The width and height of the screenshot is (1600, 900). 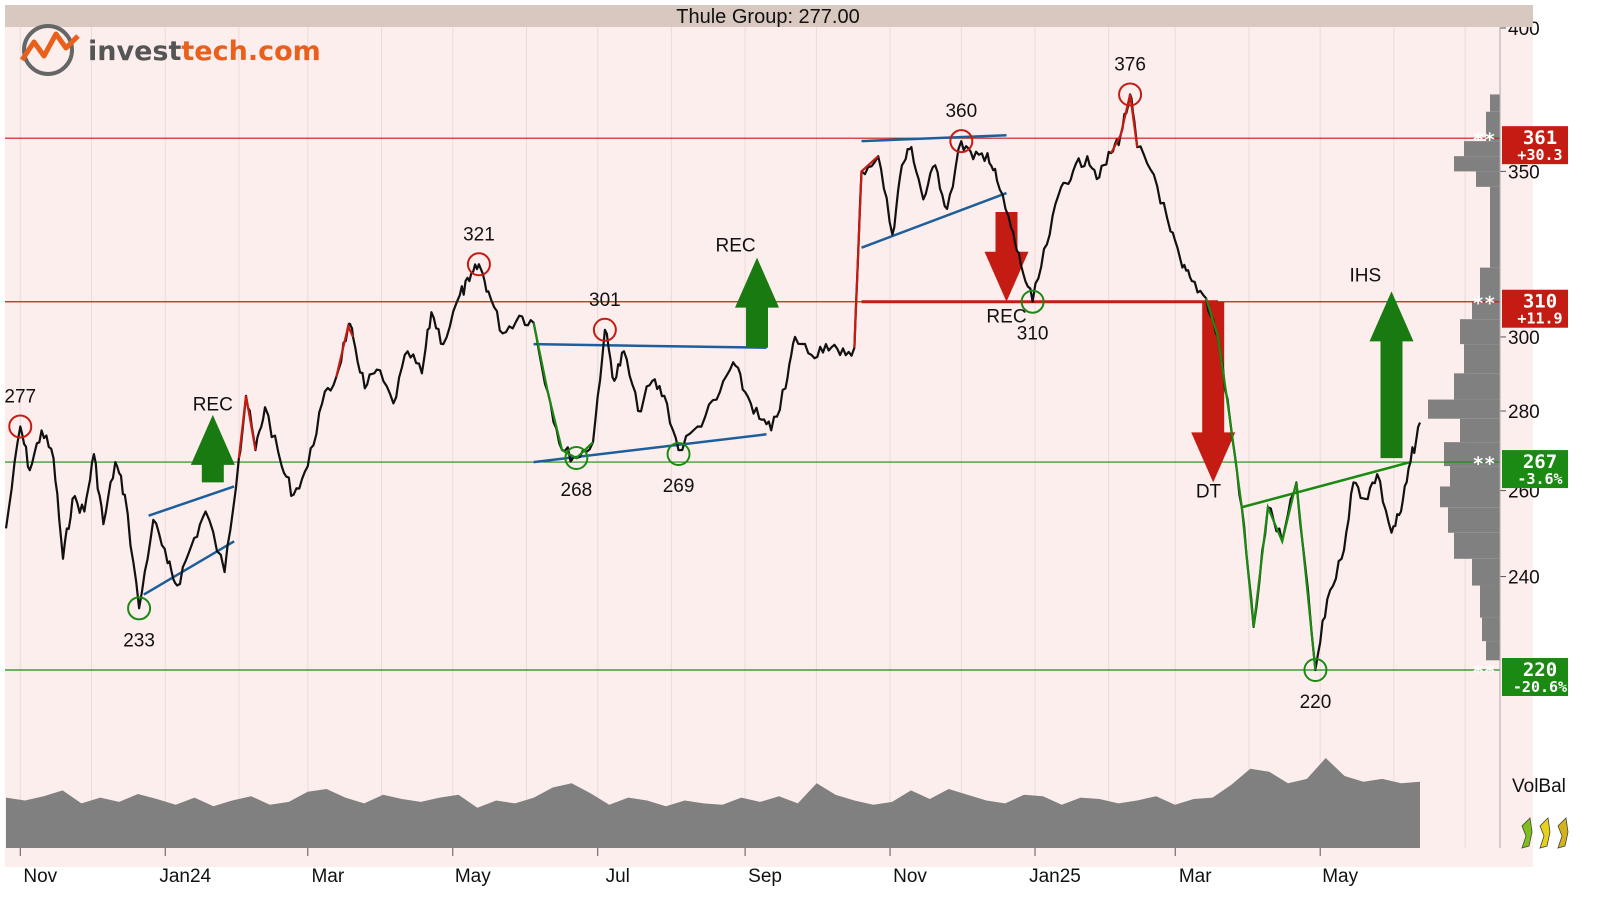 What do you see at coordinates (961, 111) in the screenshot?
I see `extreme-label: 360` at bounding box center [961, 111].